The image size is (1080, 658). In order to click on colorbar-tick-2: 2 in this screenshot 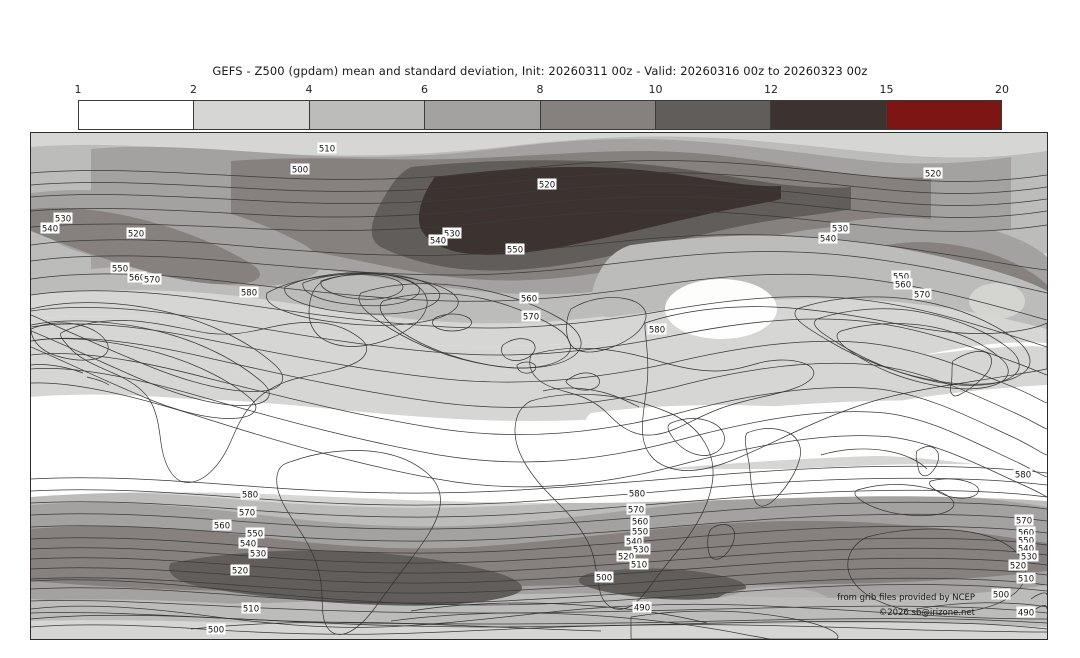, I will do `click(193, 89)`.